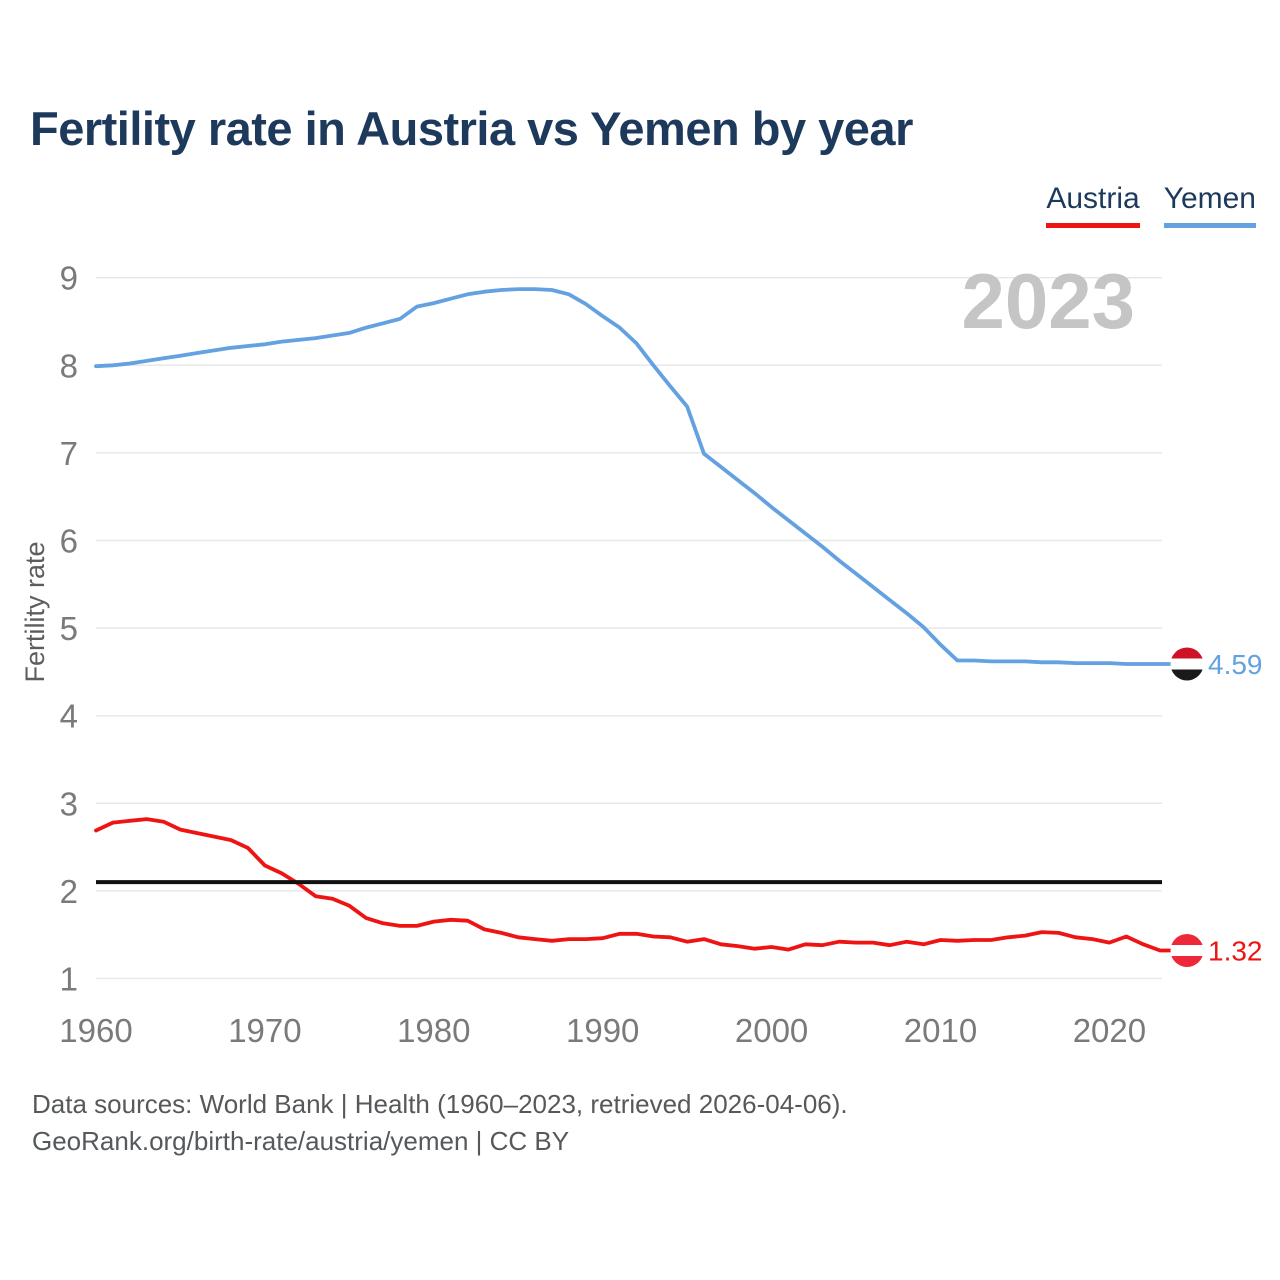 The height and width of the screenshot is (1280, 1280). Describe the element at coordinates (1093, 205) in the screenshot. I see `legend-item-austria: Austria` at that location.